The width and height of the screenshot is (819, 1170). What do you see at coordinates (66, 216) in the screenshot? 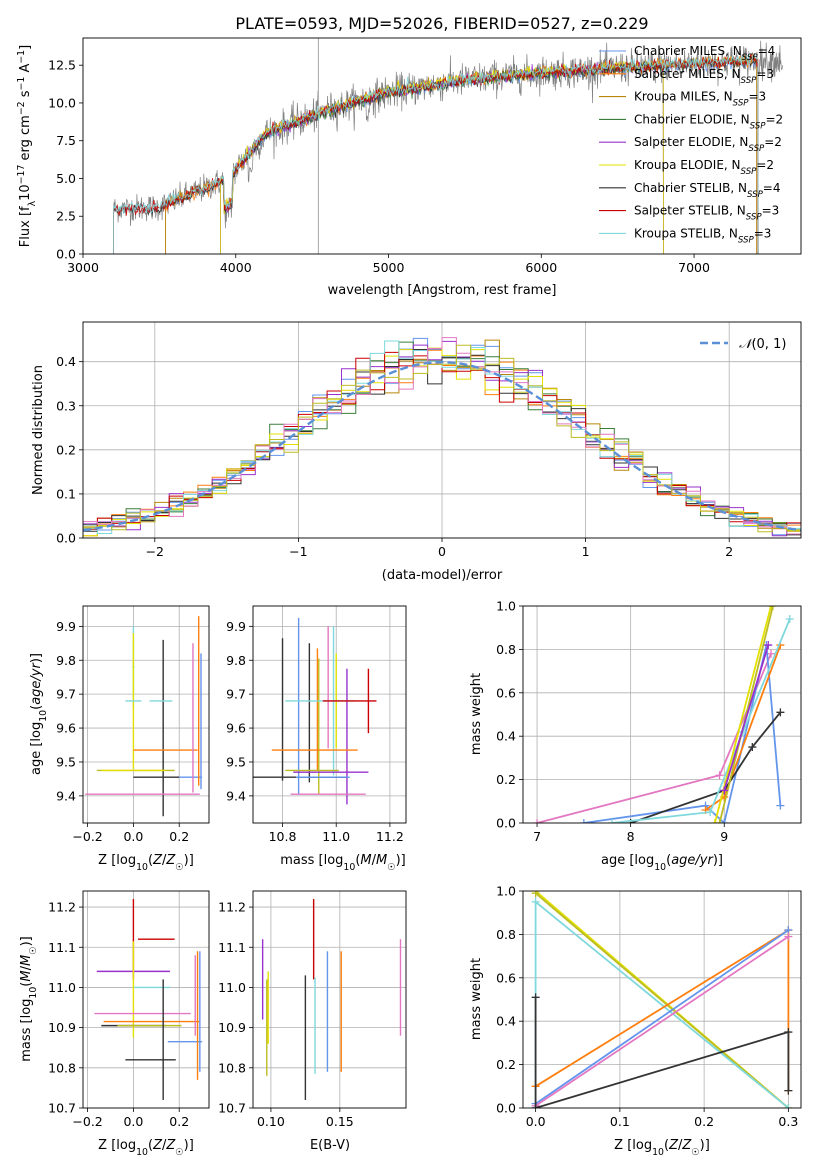
I see `y-tick-label: 2.5` at bounding box center [66, 216].